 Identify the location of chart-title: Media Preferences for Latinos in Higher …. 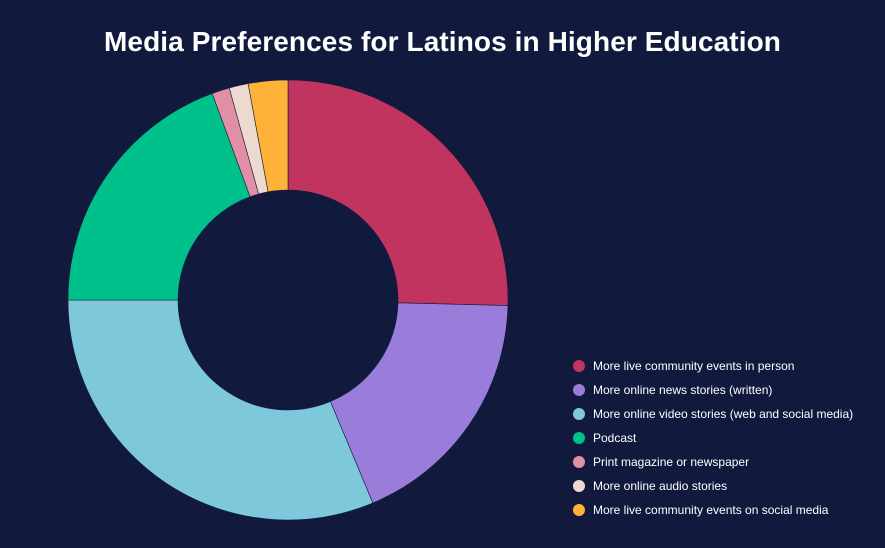
(442, 41).